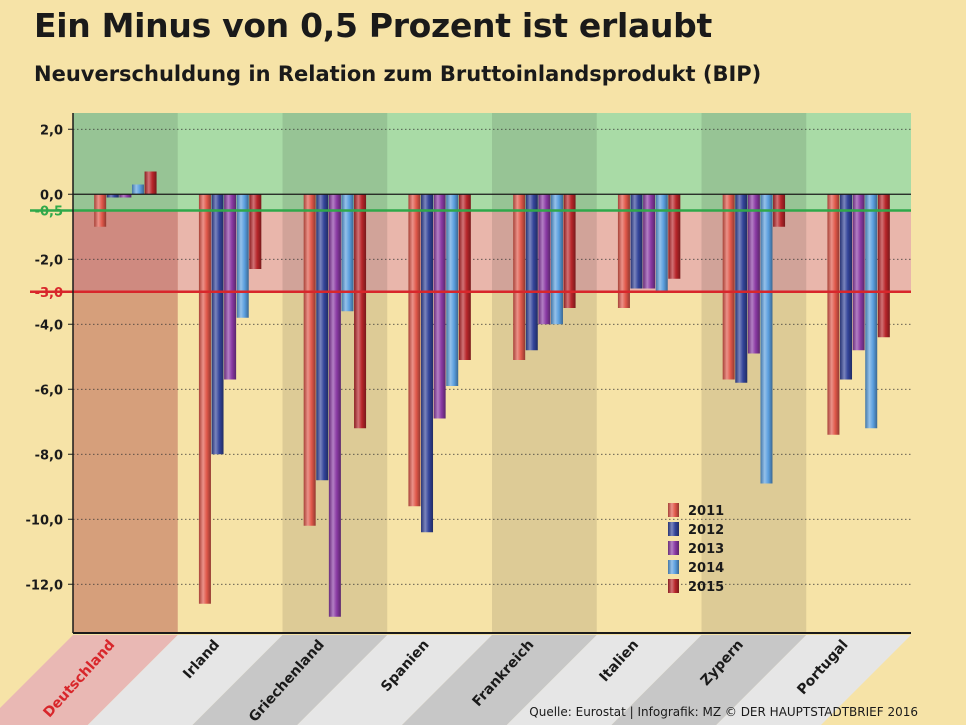 The image size is (966, 725). What do you see at coordinates (125, 251) in the screenshot?
I see `highlight-column-warning` at bounding box center [125, 251].